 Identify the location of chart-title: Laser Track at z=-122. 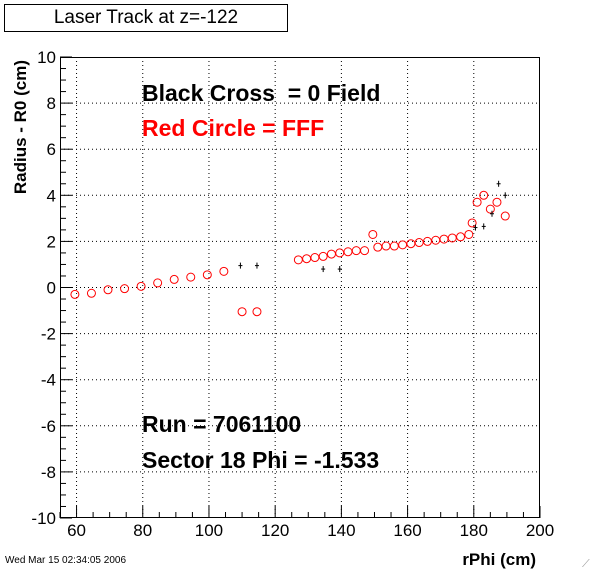
(146, 18).